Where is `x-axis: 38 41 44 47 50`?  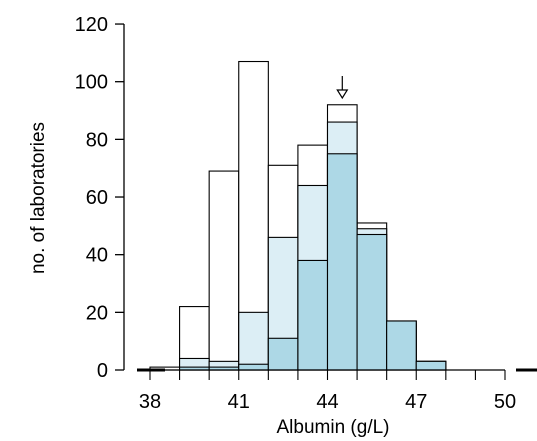 x-axis: 38 41 44 47 50 is located at coordinates (337, 390).